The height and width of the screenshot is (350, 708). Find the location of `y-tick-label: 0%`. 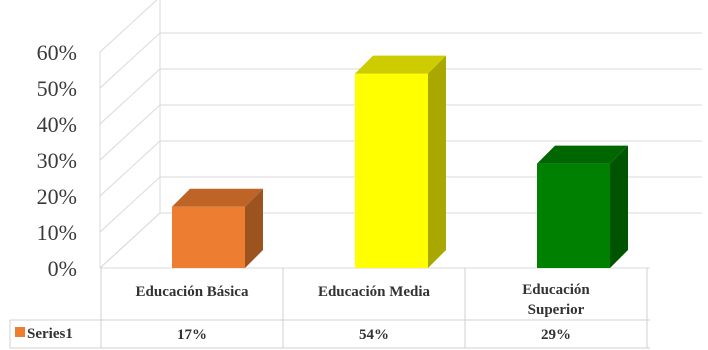

y-tick-label: 0% is located at coordinates (62, 268).